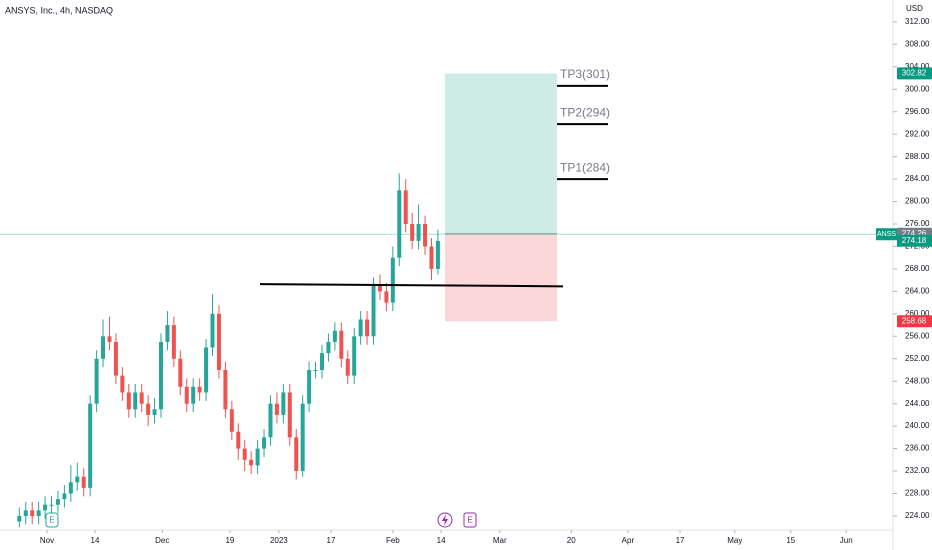 This screenshot has width=932, height=550. What do you see at coordinates (393, 540) in the screenshot?
I see `x-tick-label: Feb` at bounding box center [393, 540].